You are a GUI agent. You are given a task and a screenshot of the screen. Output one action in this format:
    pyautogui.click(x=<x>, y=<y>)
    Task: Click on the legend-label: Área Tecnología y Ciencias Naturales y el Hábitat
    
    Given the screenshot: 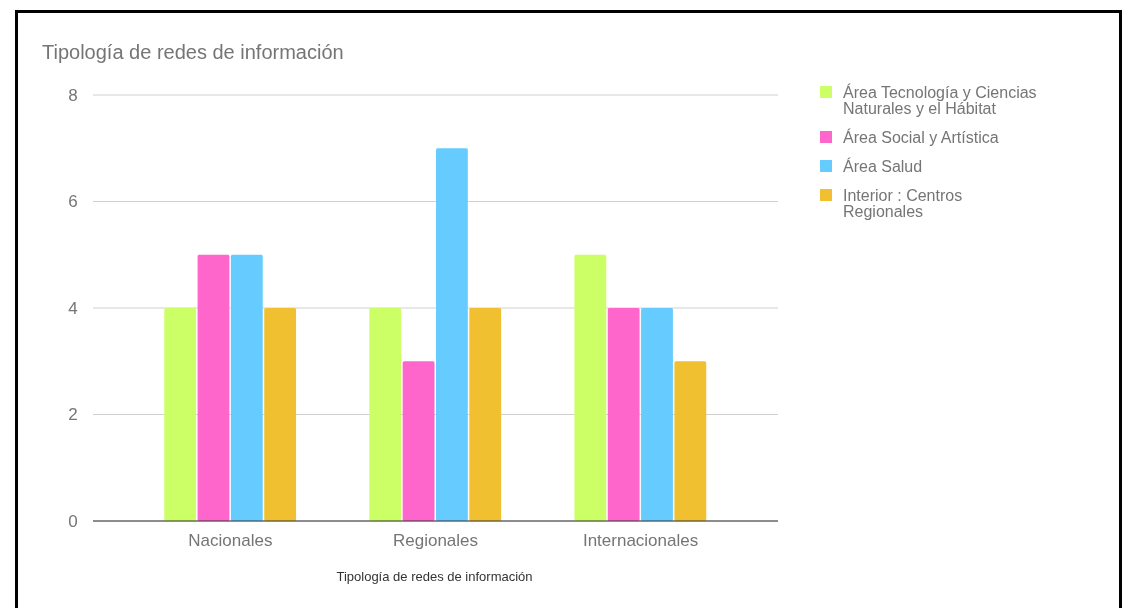 What is the action you would take?
    pyautogui.click(x=940, y=99)
    